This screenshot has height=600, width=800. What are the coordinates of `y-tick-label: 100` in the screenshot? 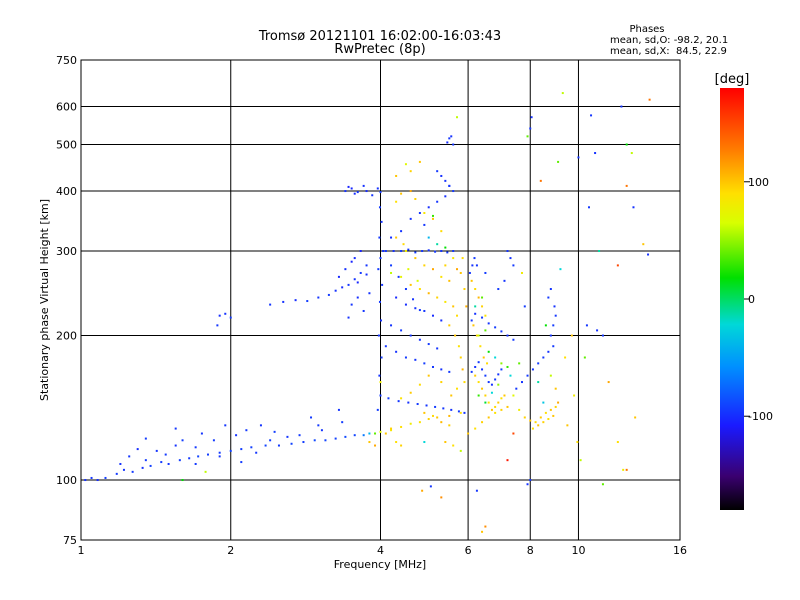 It's located at (66, 480).